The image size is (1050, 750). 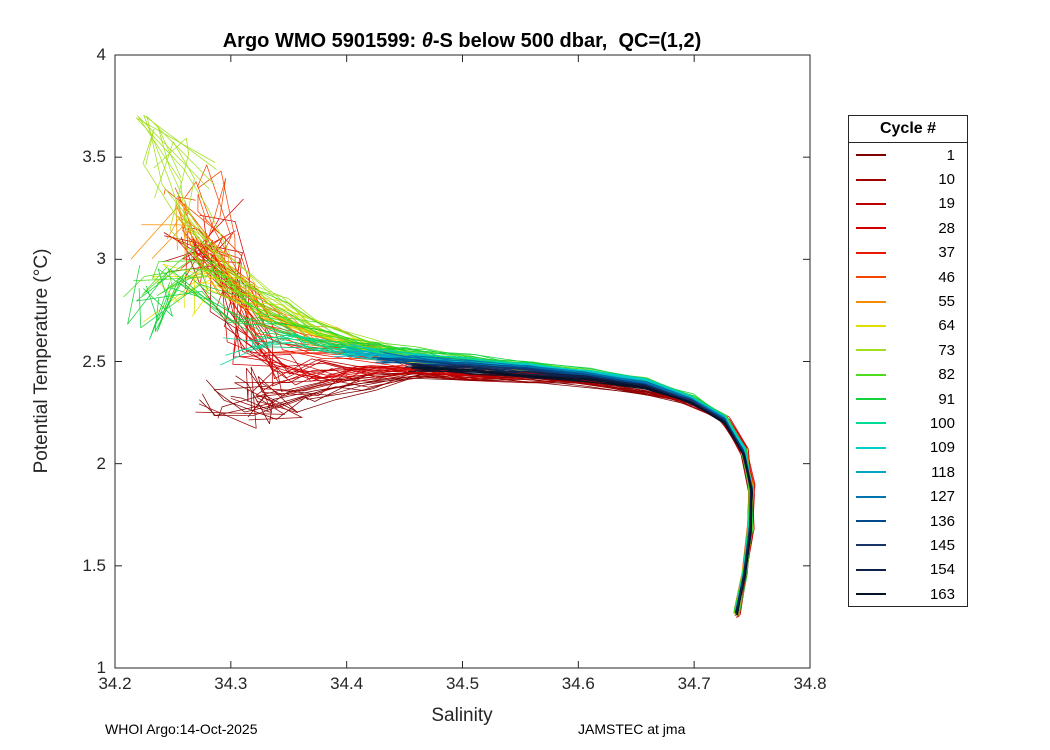 I want to click on legend-entry-label: 145, so click(x=942, y=545).